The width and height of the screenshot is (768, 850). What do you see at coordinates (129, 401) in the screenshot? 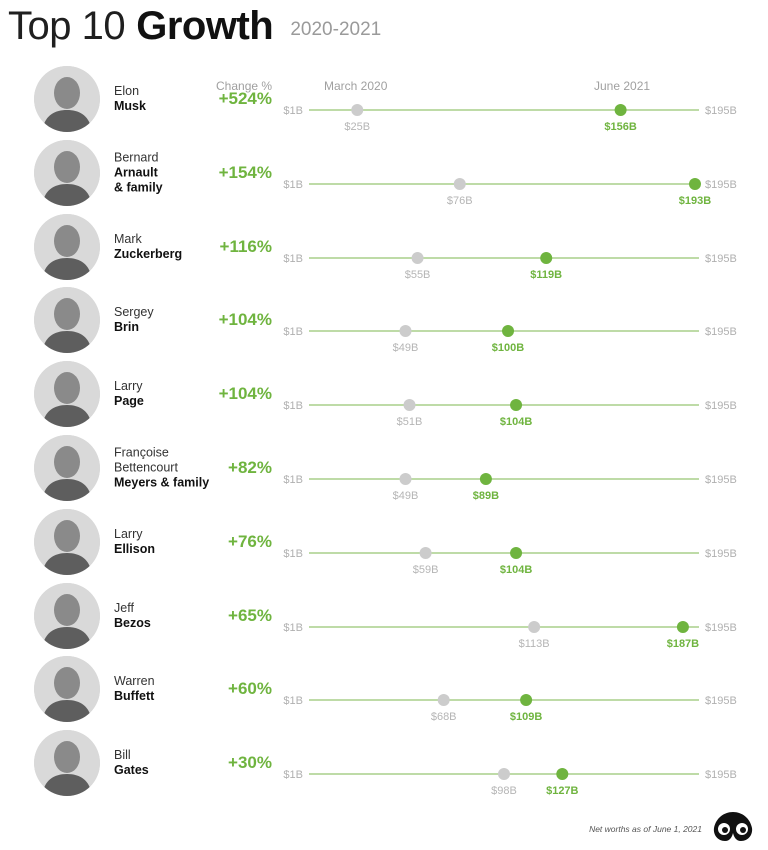
I see `last-name: Page` at bounding box center [129, 401].